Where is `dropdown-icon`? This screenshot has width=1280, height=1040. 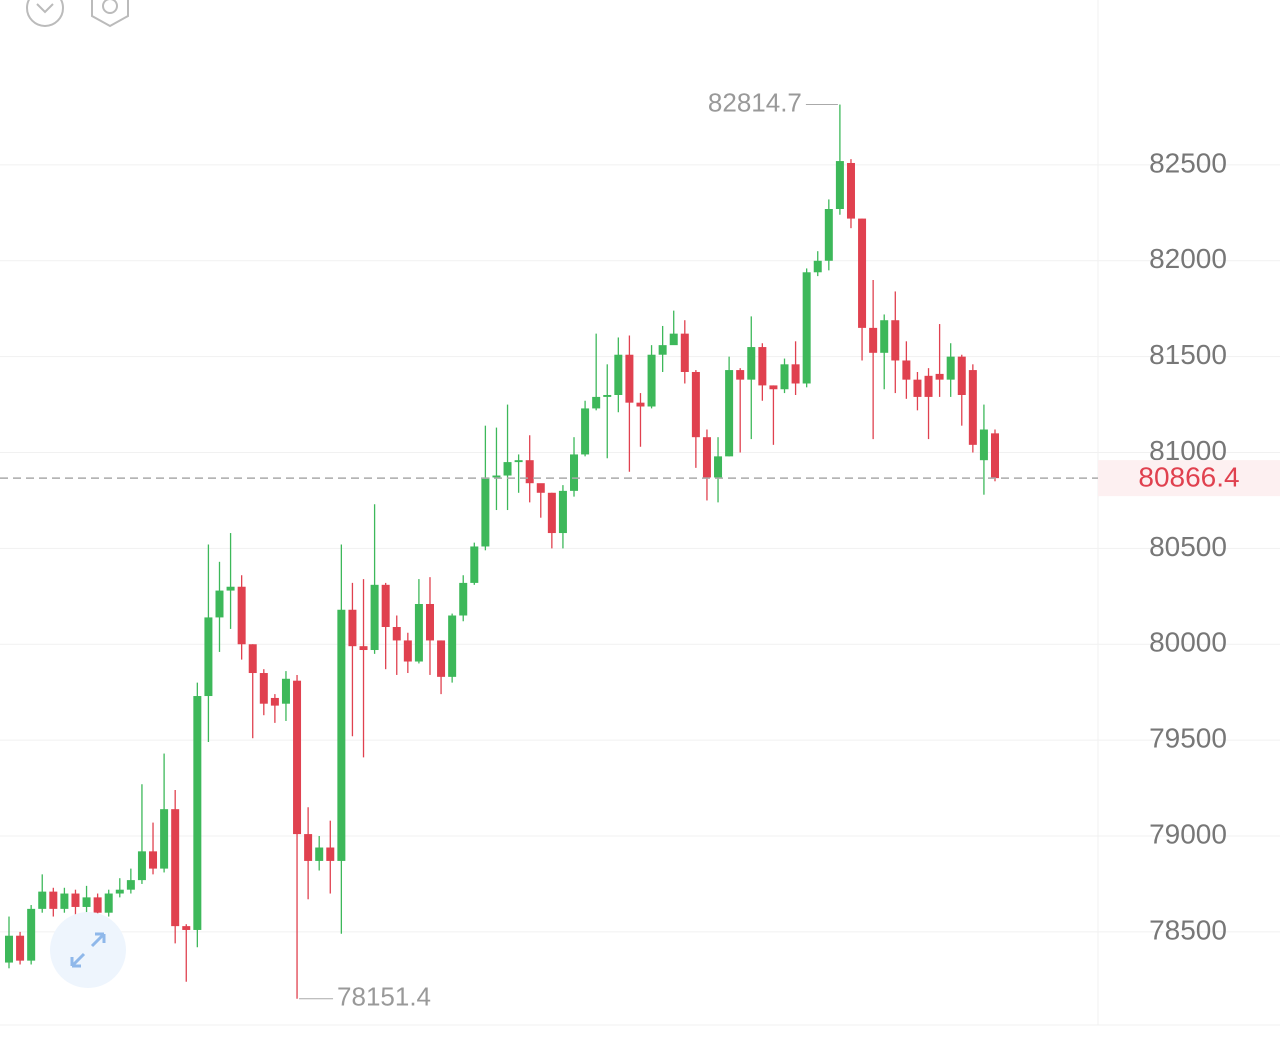 dropdown-icon is located at coordinates (45, 13).